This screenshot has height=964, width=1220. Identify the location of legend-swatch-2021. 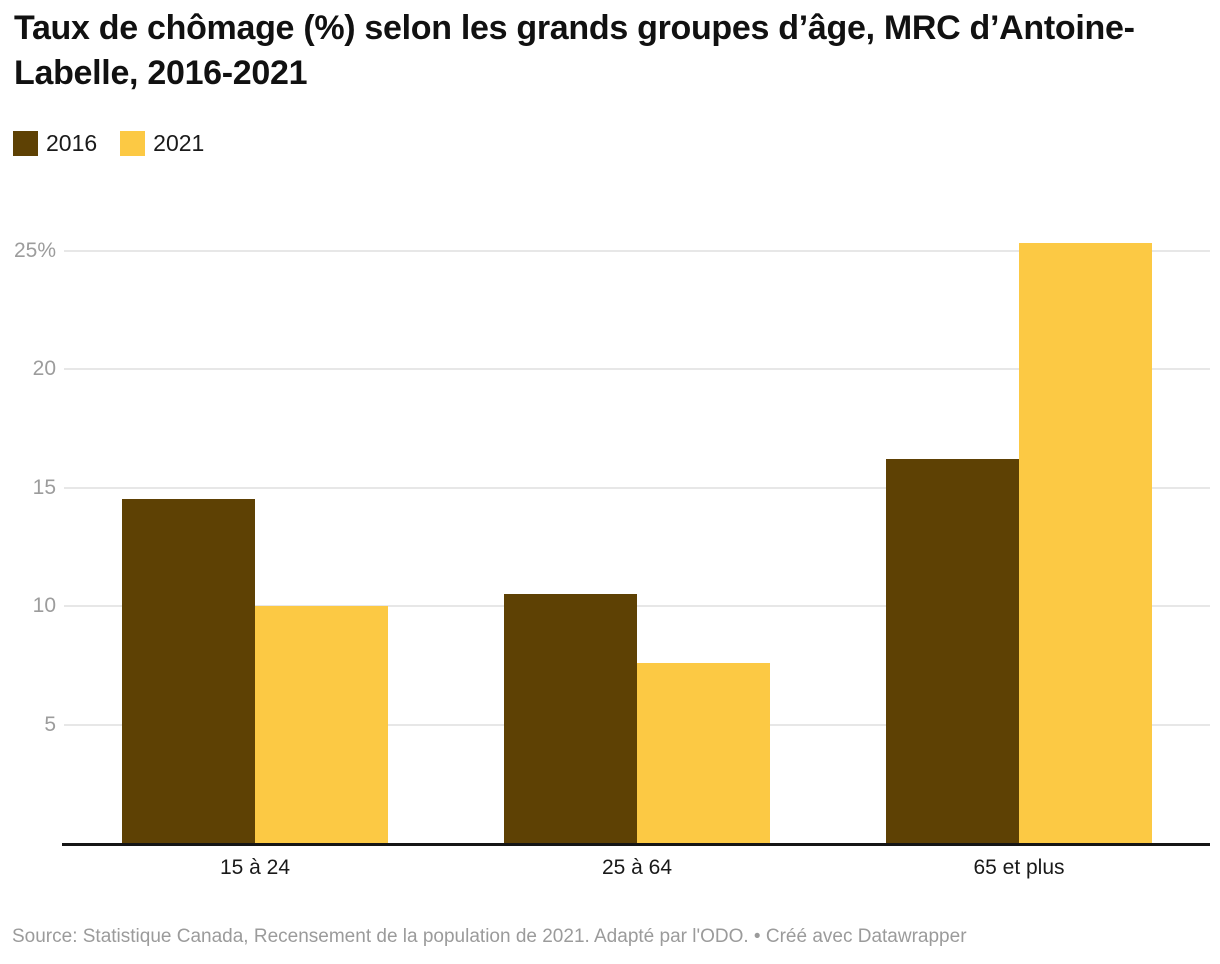
(133, 143).